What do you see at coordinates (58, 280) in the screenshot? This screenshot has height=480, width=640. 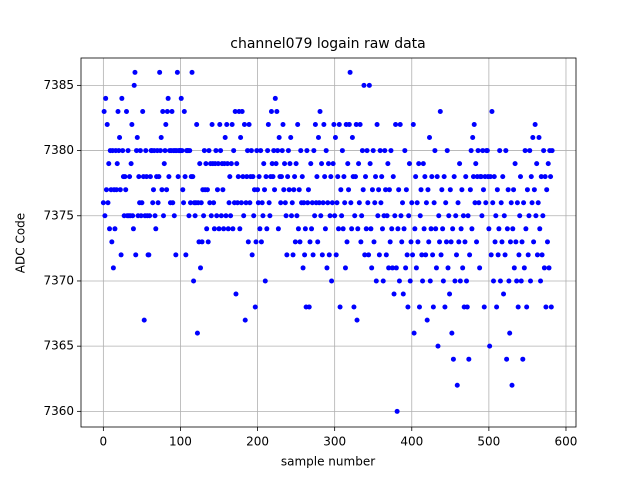 I see `y-tick-label: 7370` at bounding box center [58, 280].